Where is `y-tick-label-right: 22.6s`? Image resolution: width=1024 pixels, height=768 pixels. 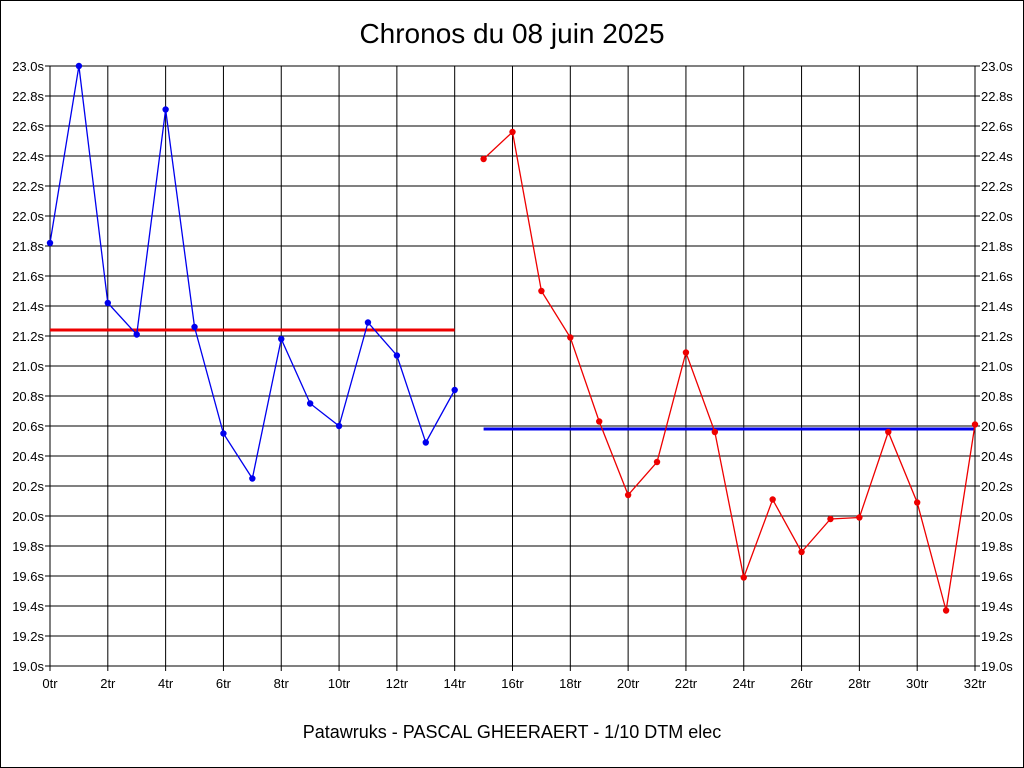 y-tick-label-right: 22.6s is located at coordinates (997, 126).